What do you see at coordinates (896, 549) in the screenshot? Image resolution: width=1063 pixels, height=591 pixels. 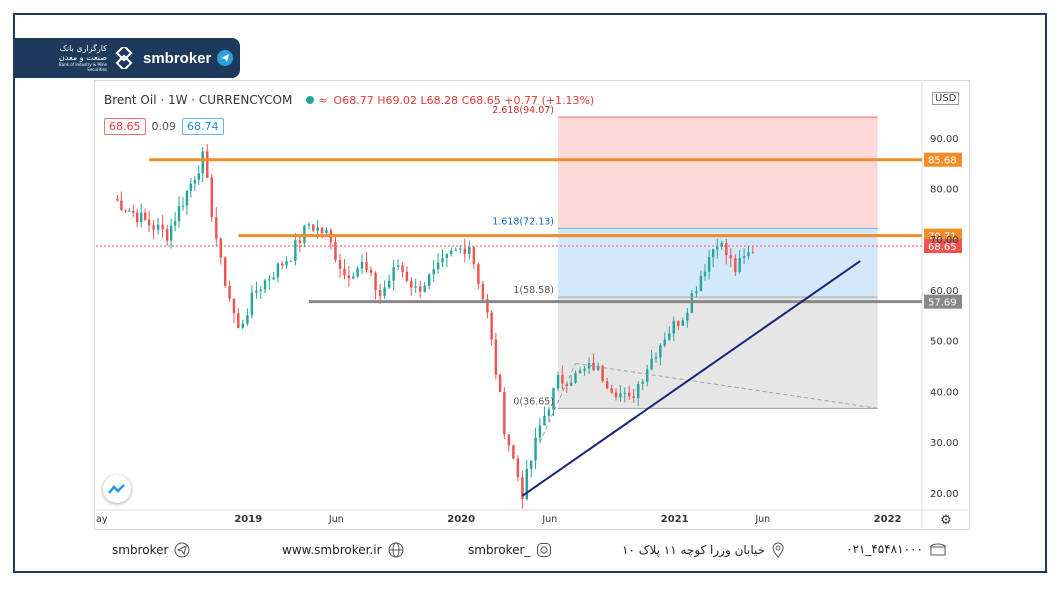 I see `footer-phone: ۰۲۱_۴۵۴۸۱۰۰۰` at bounding box center [896, 549].